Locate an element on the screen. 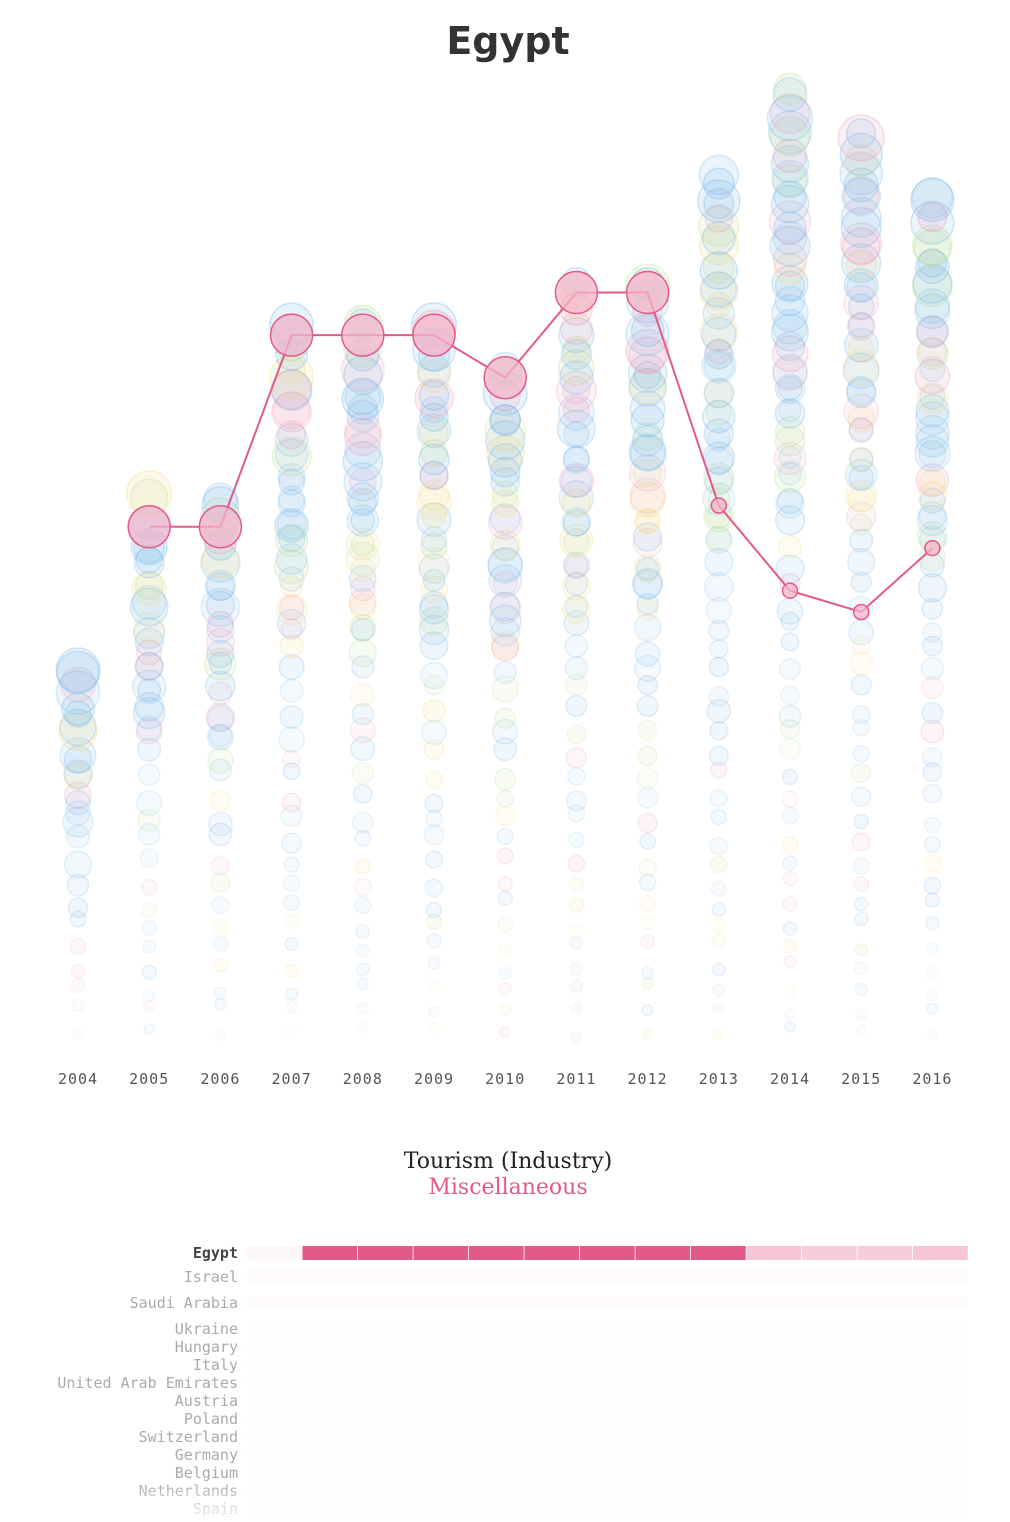 Image resolution: width=1010 pixels, height=1522 pixels. year-label-2009: 2009 is located at coordinates (434, 1079).